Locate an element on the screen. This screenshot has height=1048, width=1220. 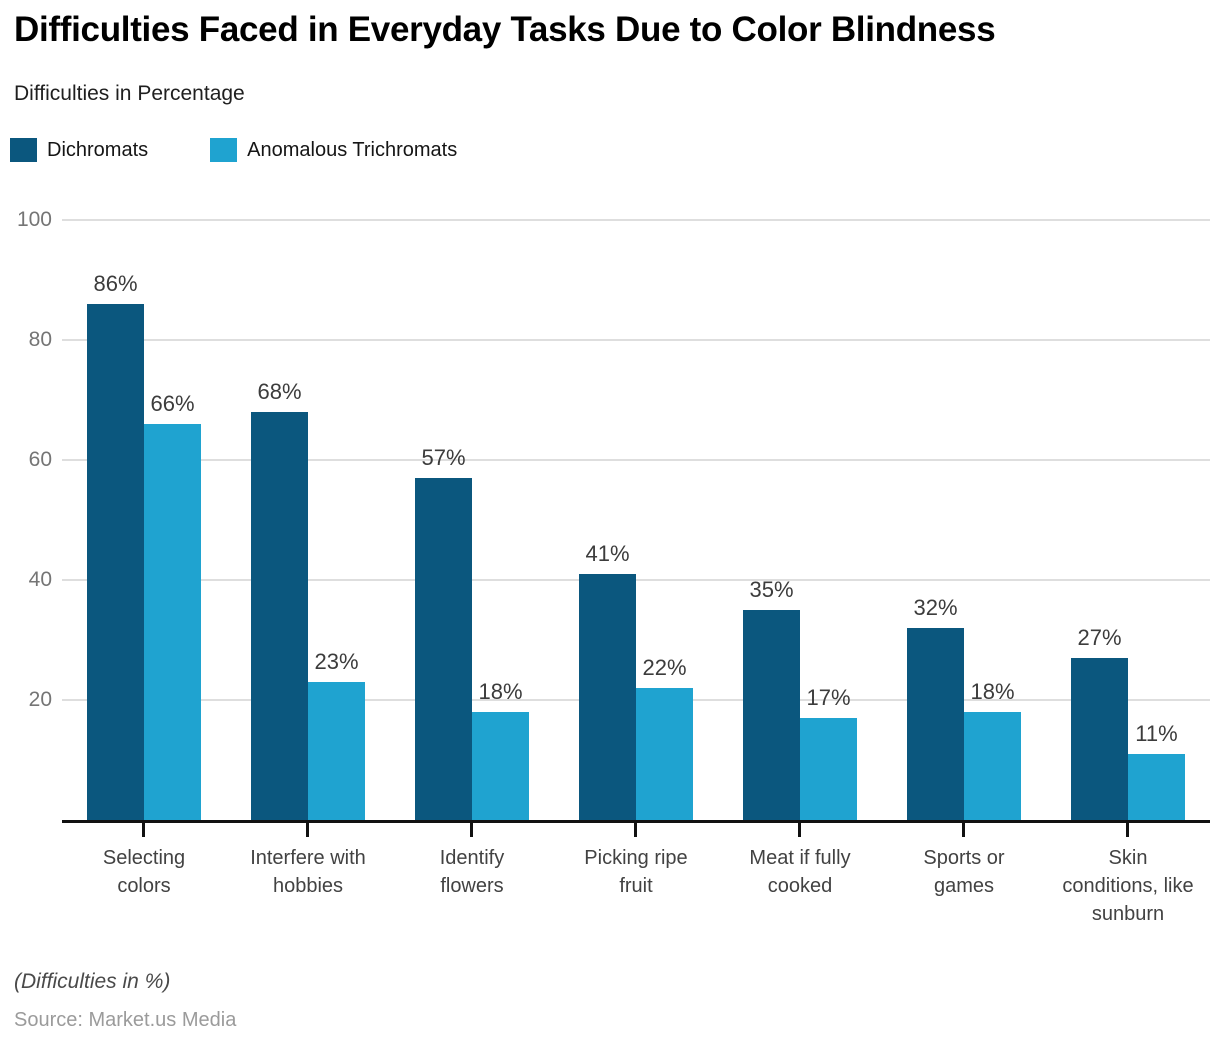
y-axis-label: 20 is located at coordinates (40, 699).